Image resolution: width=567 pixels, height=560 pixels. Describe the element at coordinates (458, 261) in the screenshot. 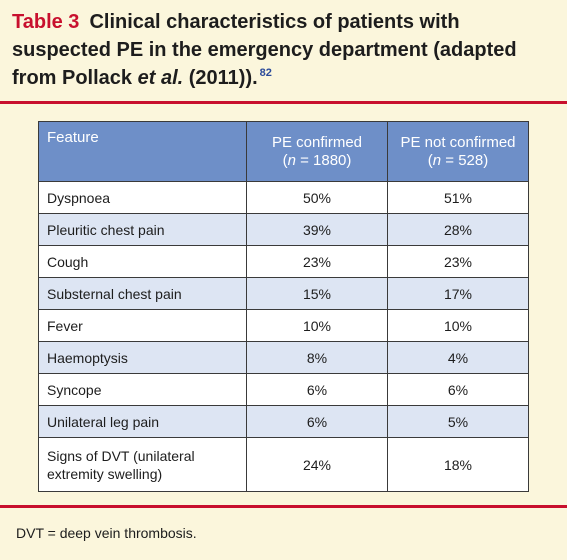

I see `pe-not-confirmed-cell: 23%` at that location.